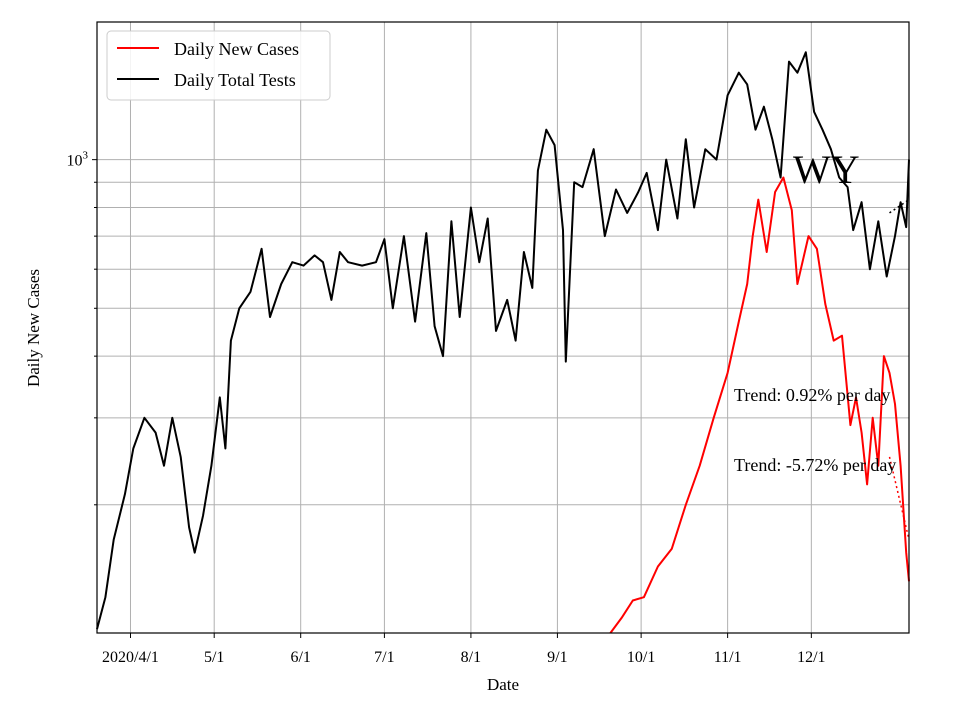 The height and width of the screenshot is (720, 960). I want to click on x-tick-label: 9/1, so click(557, 657).